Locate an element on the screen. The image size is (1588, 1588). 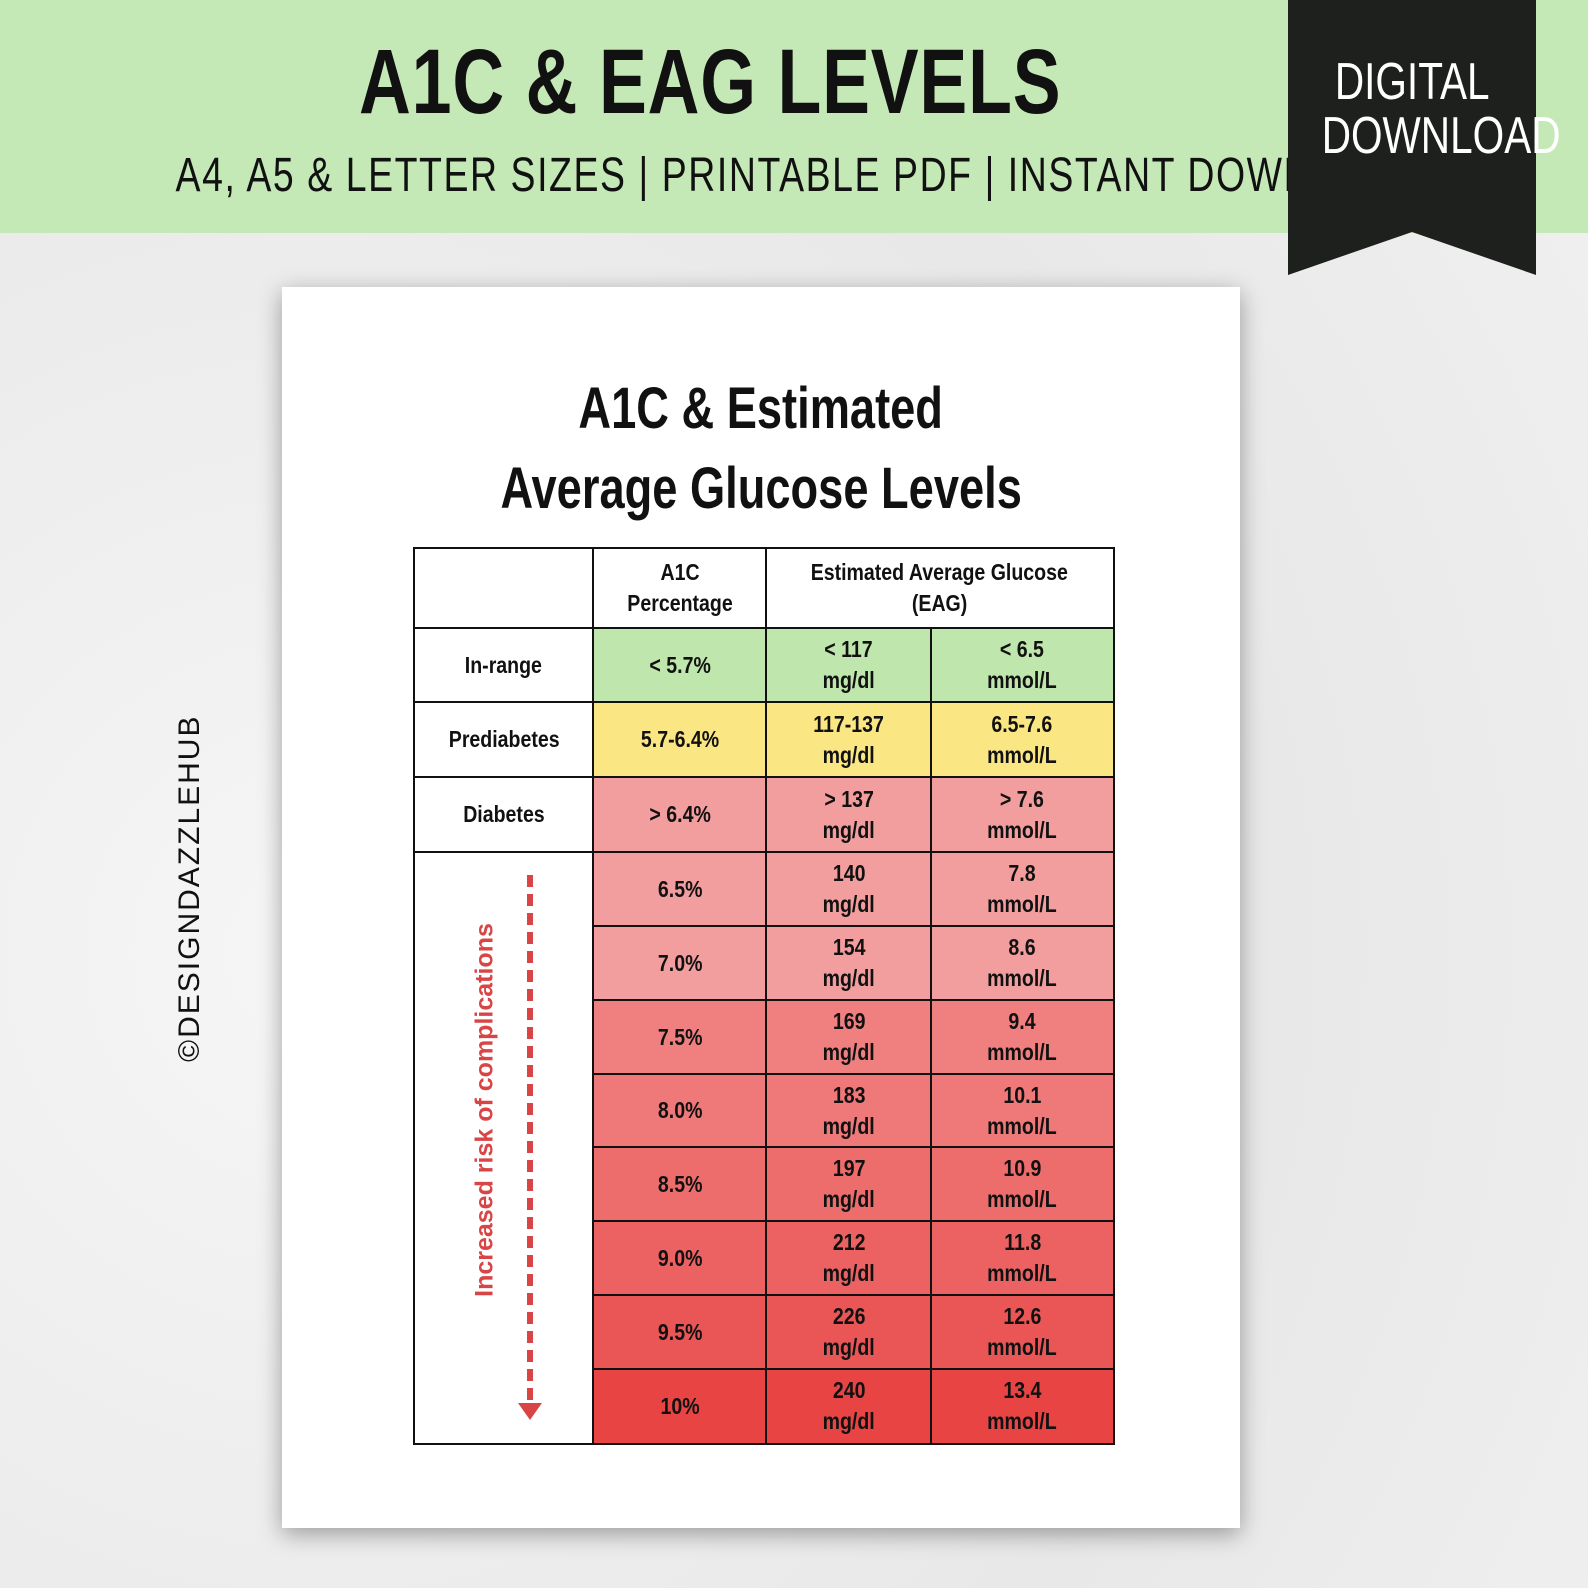
cell-line: 9.4 is located at coordinates (1022, 1021).